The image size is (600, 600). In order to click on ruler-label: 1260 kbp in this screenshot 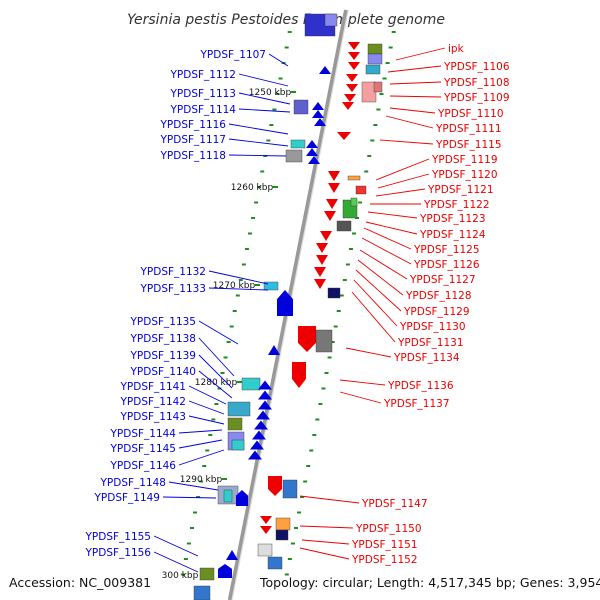, I will do `click(252, 188)`.